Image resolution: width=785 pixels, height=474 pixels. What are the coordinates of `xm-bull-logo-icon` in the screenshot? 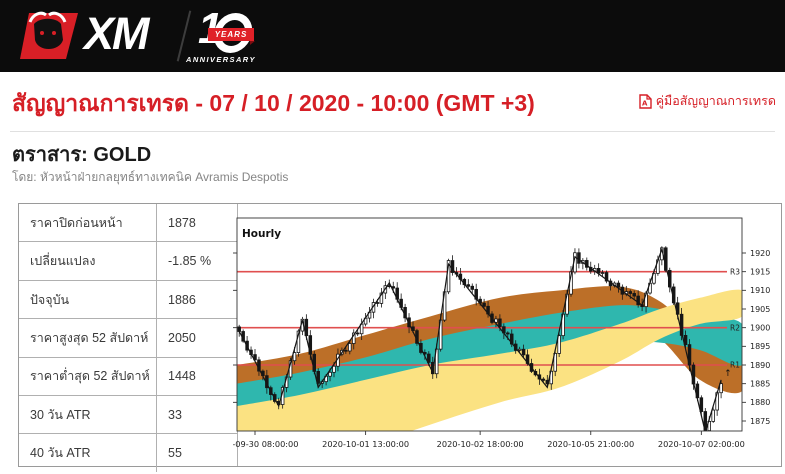 It's located at (49, 35).